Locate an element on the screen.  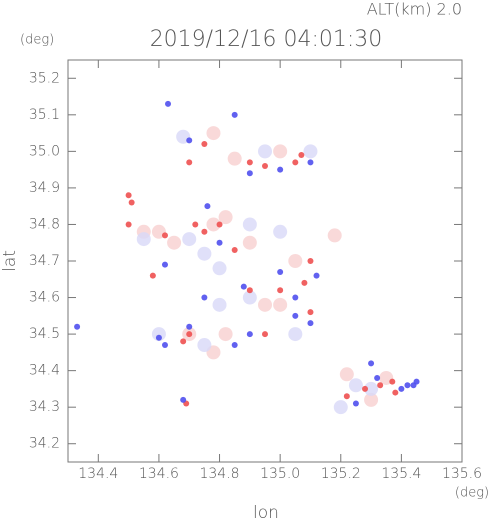
x-tick-label: 134.6 is located at coordinates (159, 474).